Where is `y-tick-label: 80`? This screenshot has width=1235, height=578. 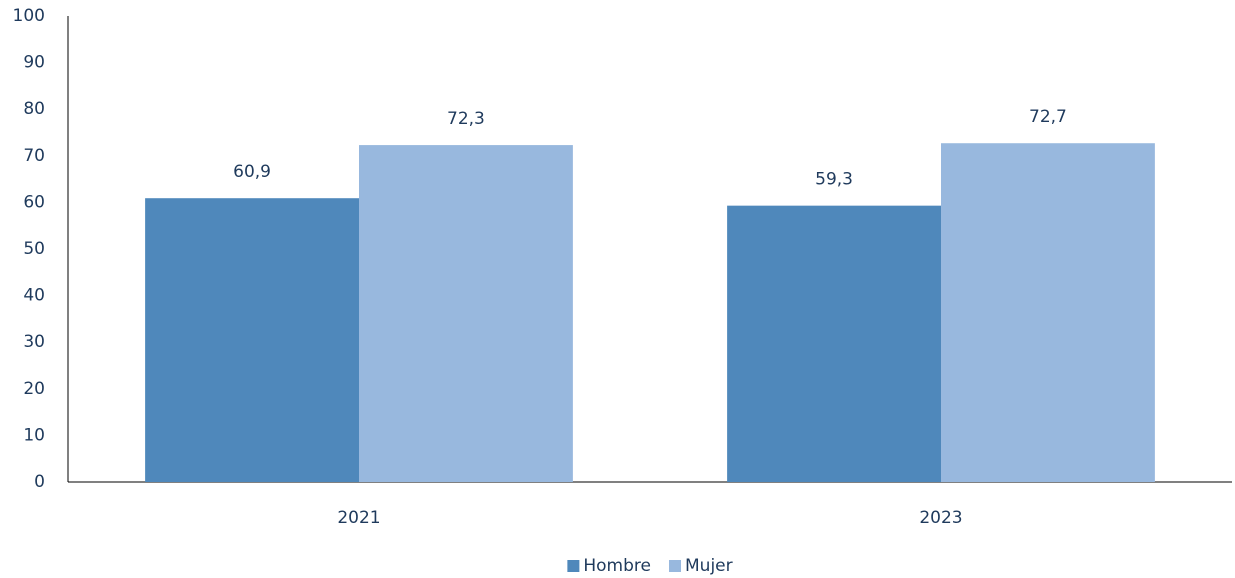 y-tick-label: 80 is located at coordinates (34, 109).